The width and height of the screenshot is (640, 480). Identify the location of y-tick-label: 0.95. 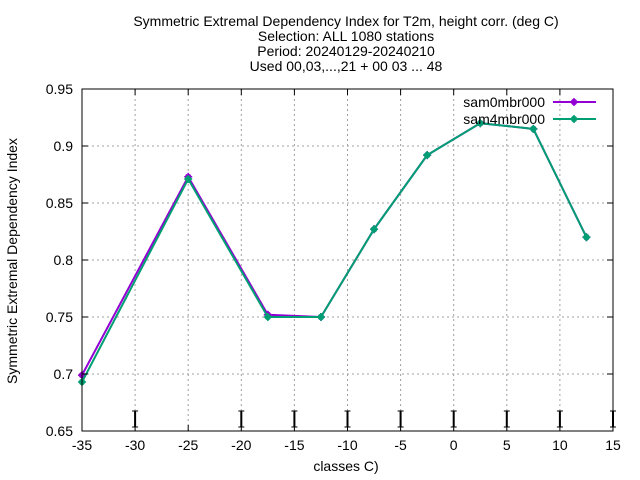
(59, 89).